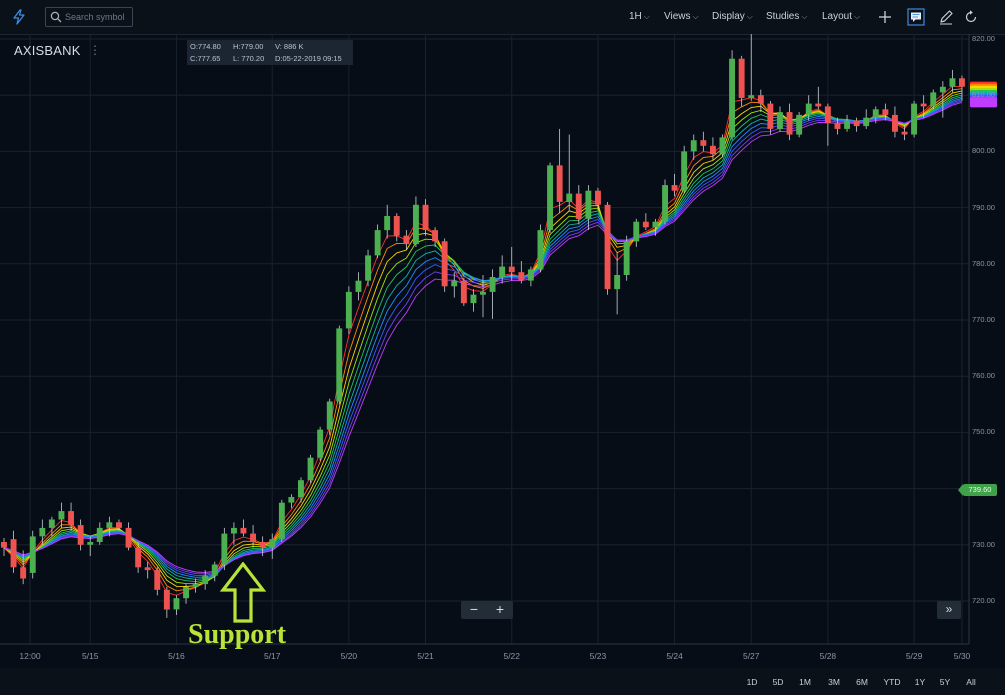 Image resolution: width=1005 pixels, height=695 pixels. Describe the element at coordinates (752, 682) in the screenshot. I see `range-button-1d: 1D` at that location.